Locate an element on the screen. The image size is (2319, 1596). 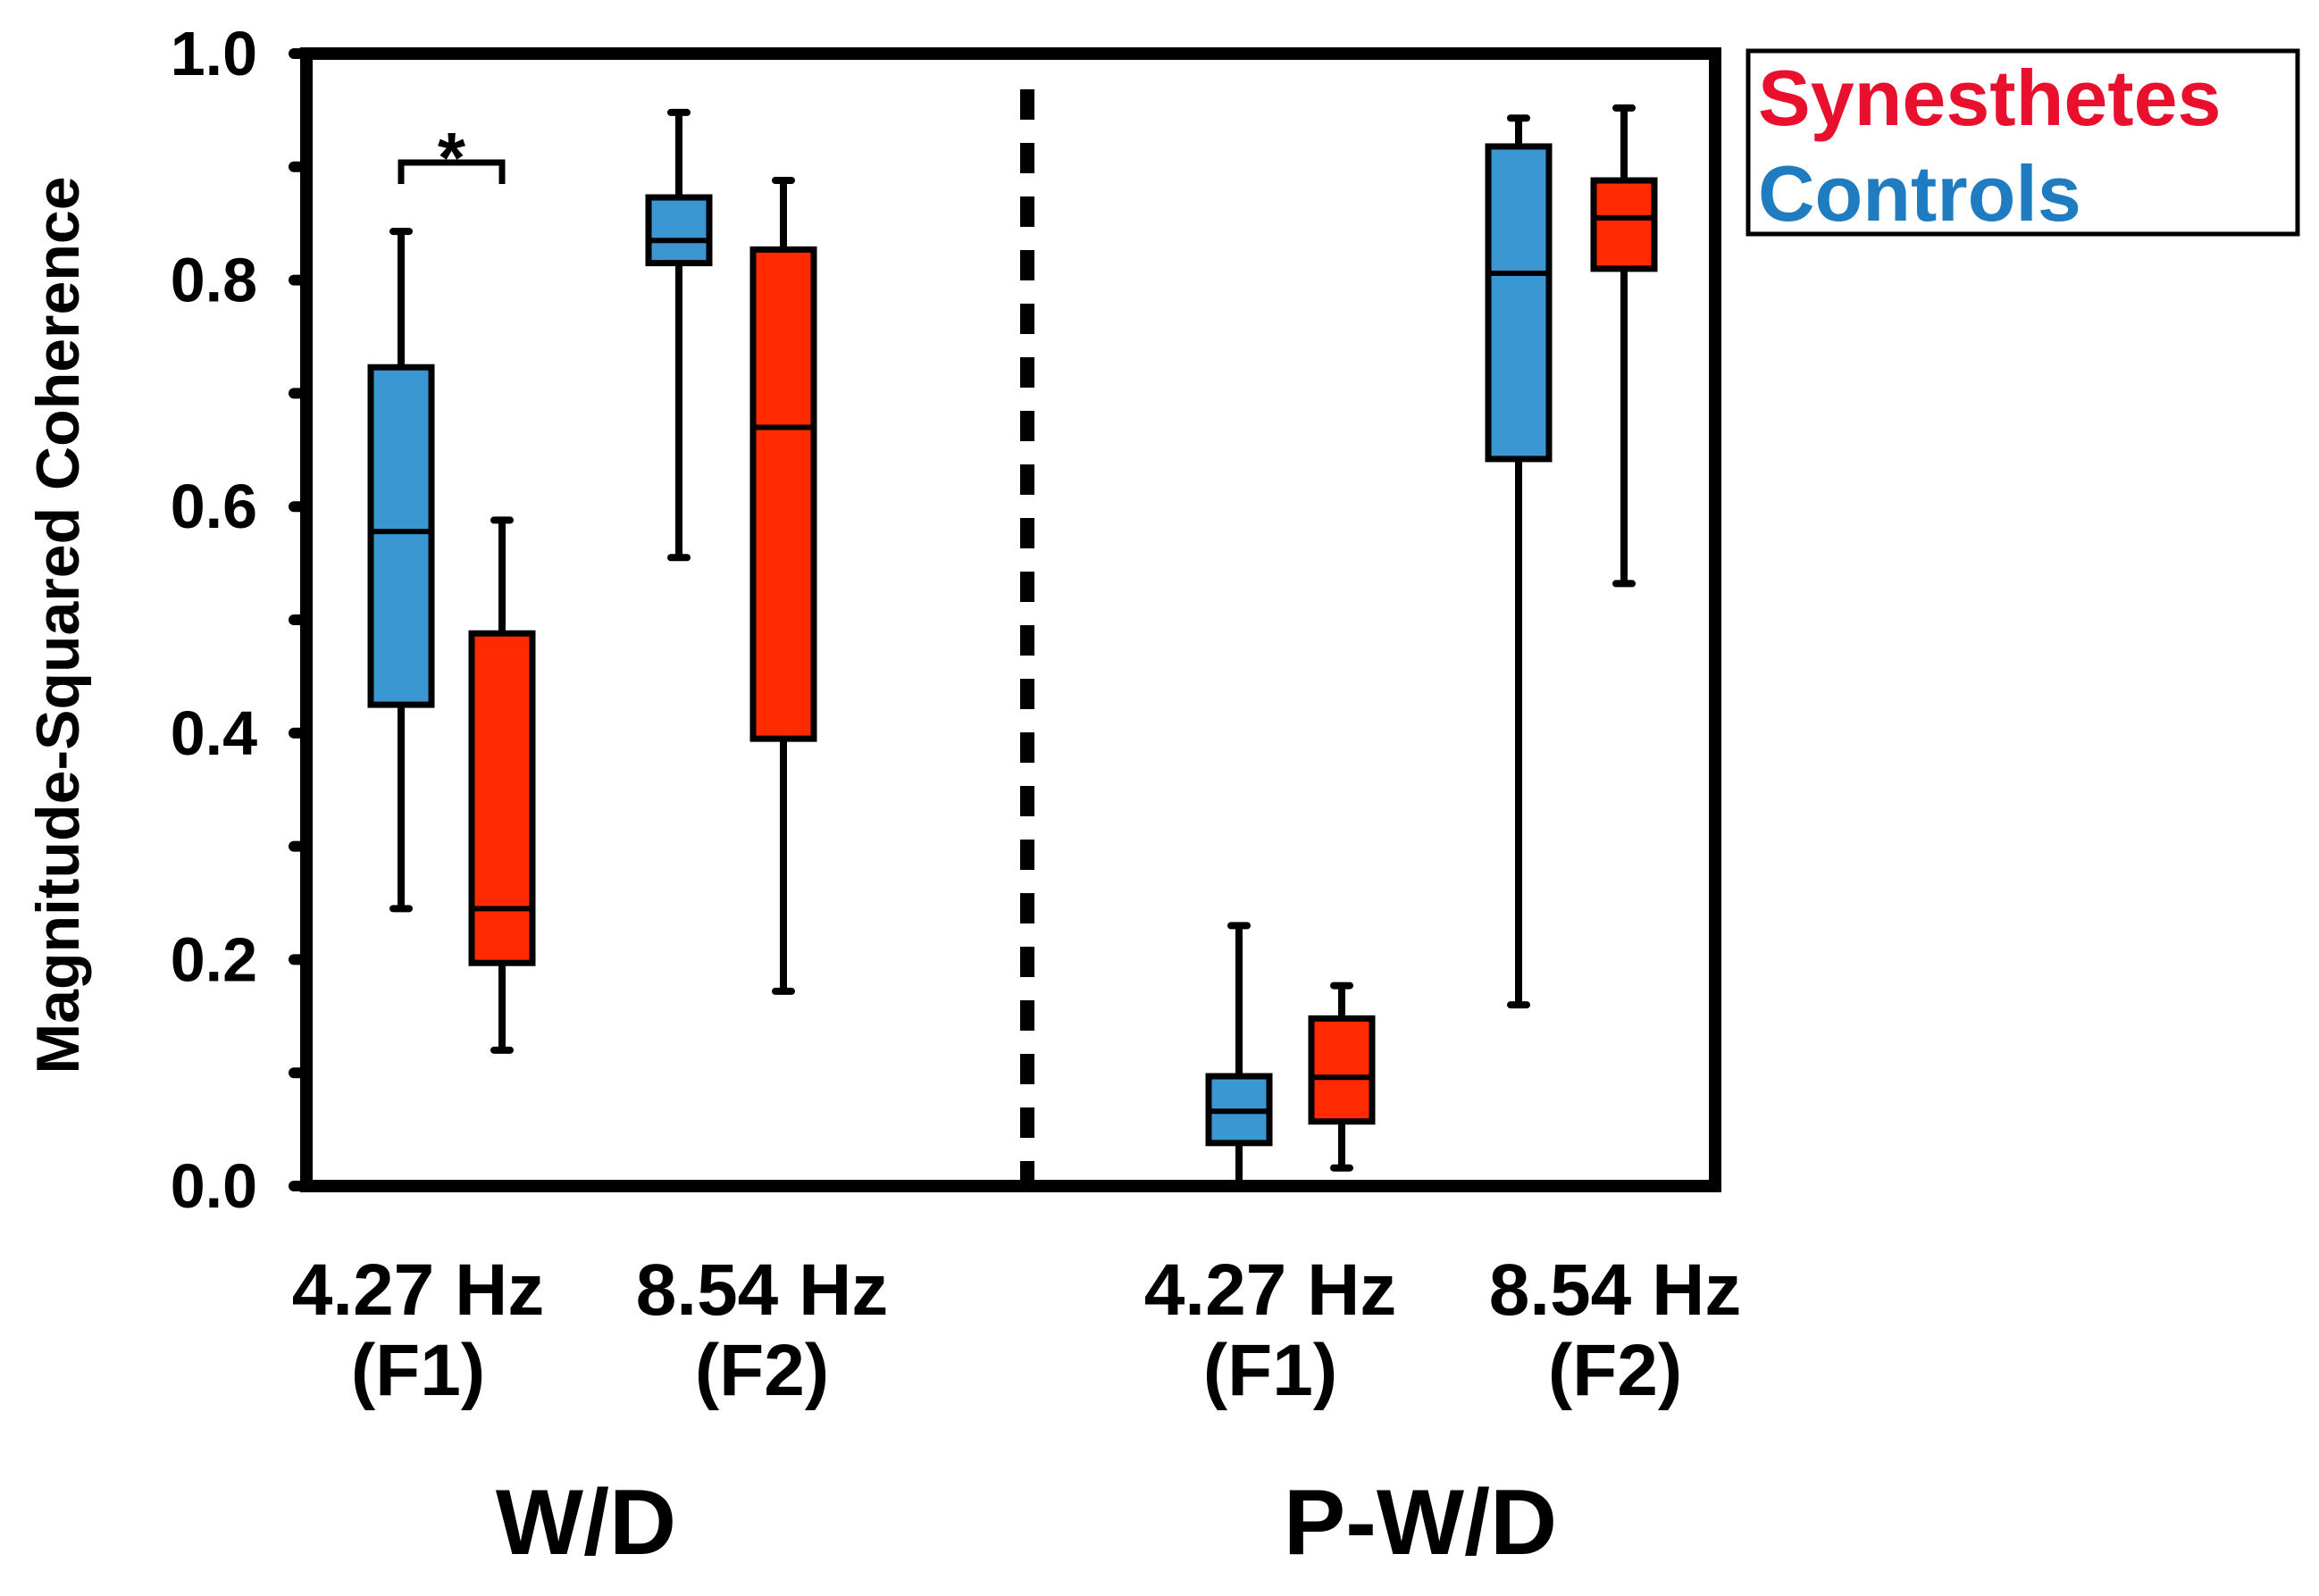
legend: Synesthetes Controls is located at coordinates (2023, 143).